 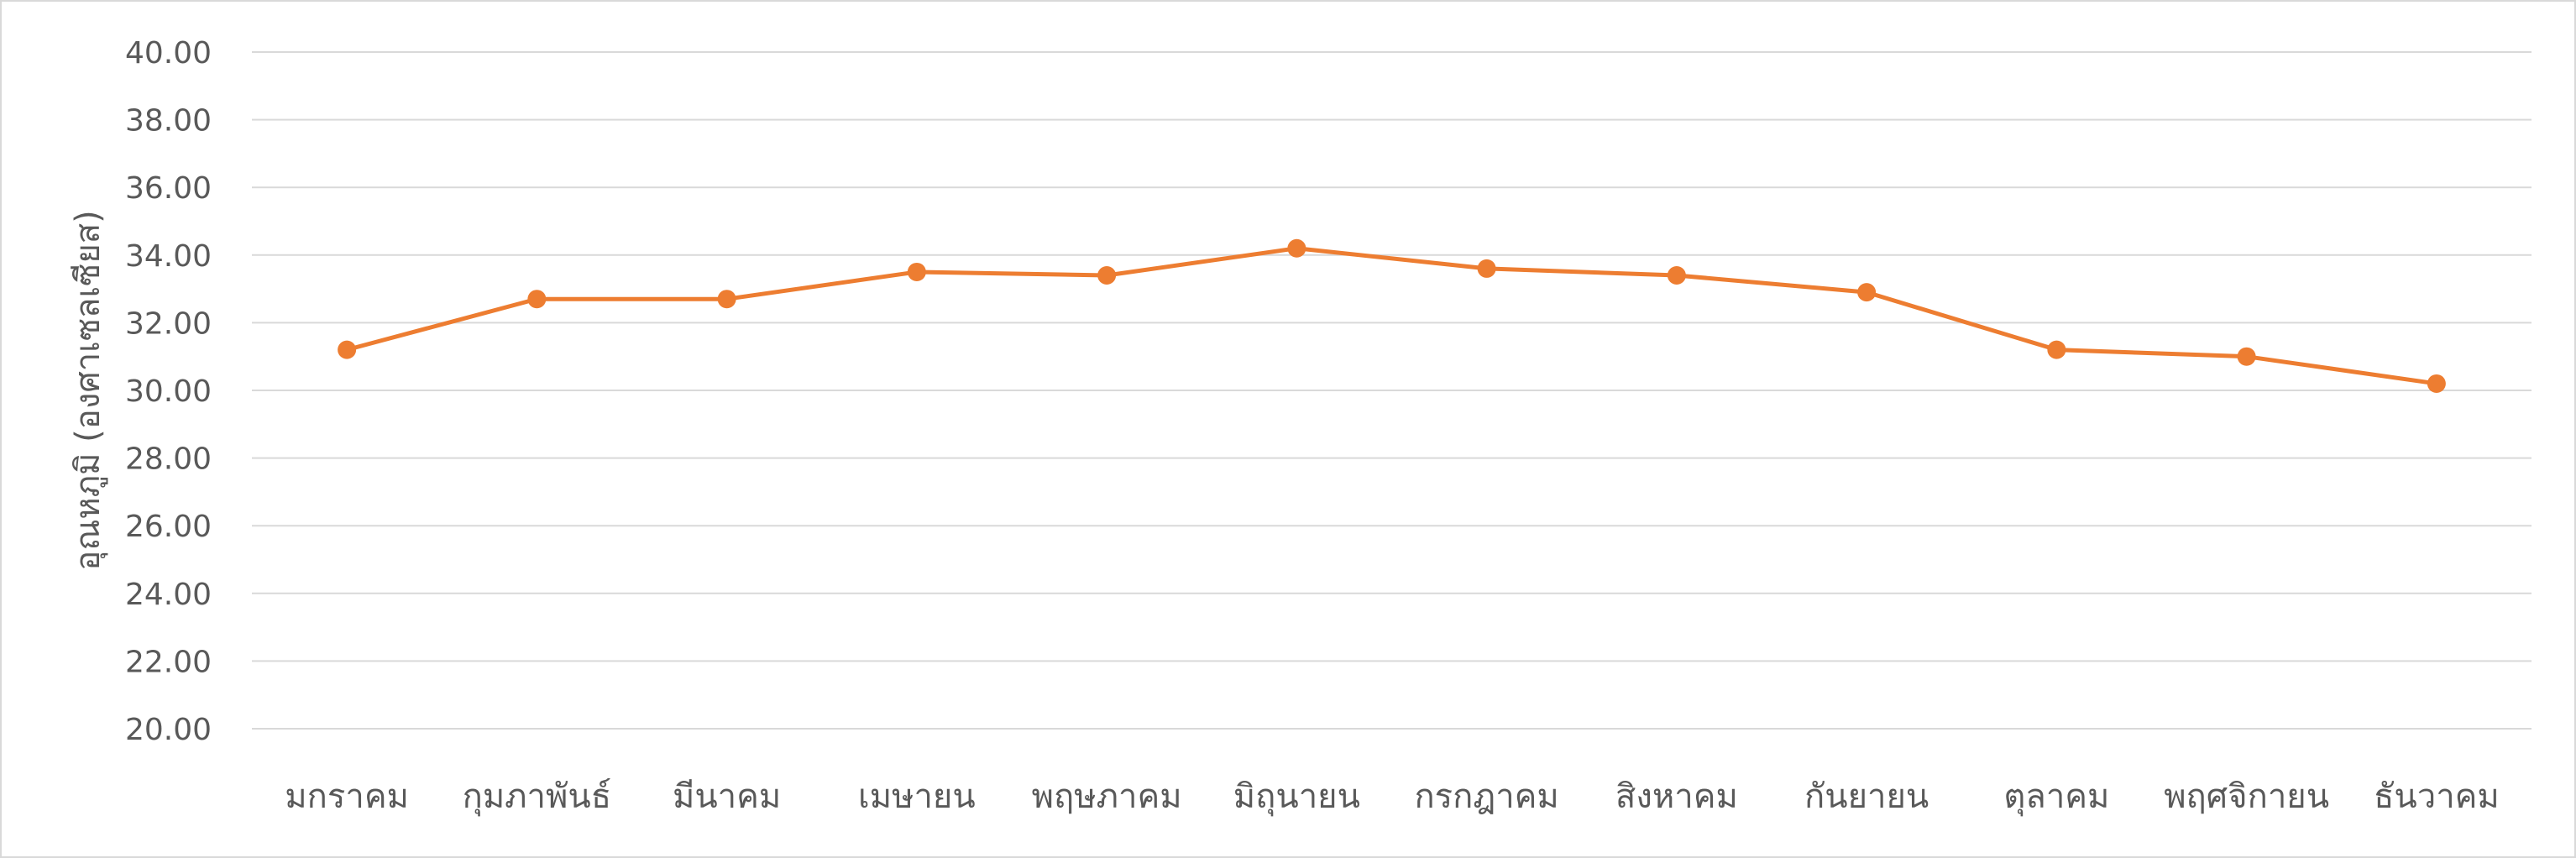 I want to click on x-category-label: ธันวาคม, so click(x=2437, y=796).